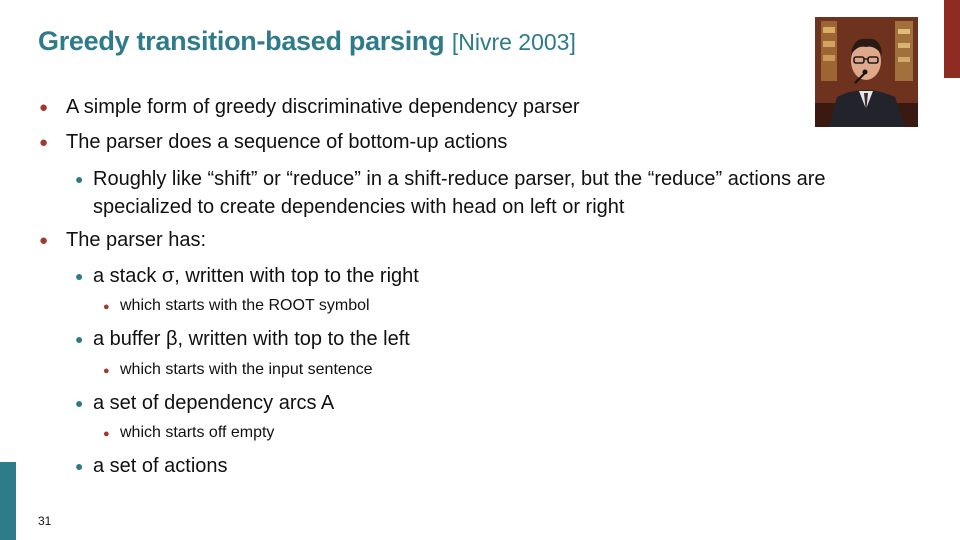 This screenshot has width=960, height=540. What do you see at coordinates (136, 240) in the screenshot?
I see `bullet-text: The parser has:` at bounding box center [136, 240].